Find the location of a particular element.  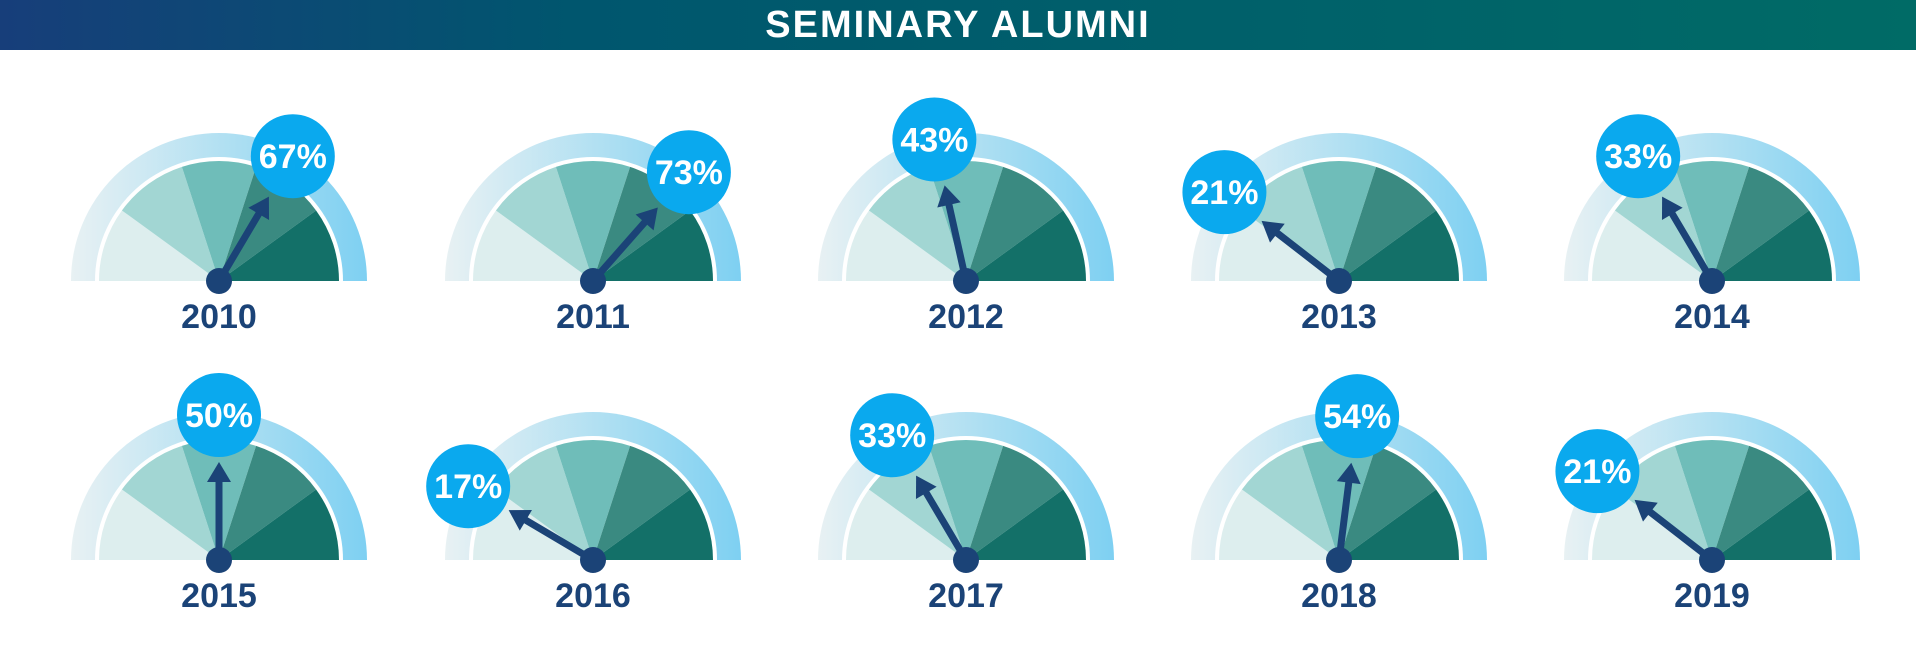

value-label: 54% is located at coordinates (1357, 417).